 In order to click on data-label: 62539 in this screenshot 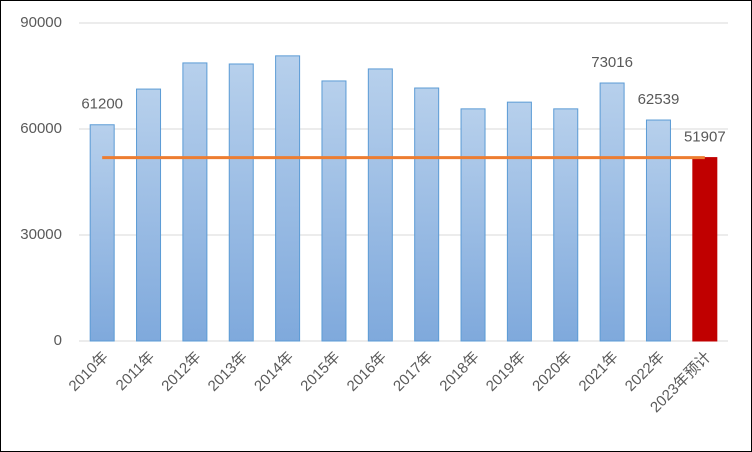, I will do `click(659, 99)`.